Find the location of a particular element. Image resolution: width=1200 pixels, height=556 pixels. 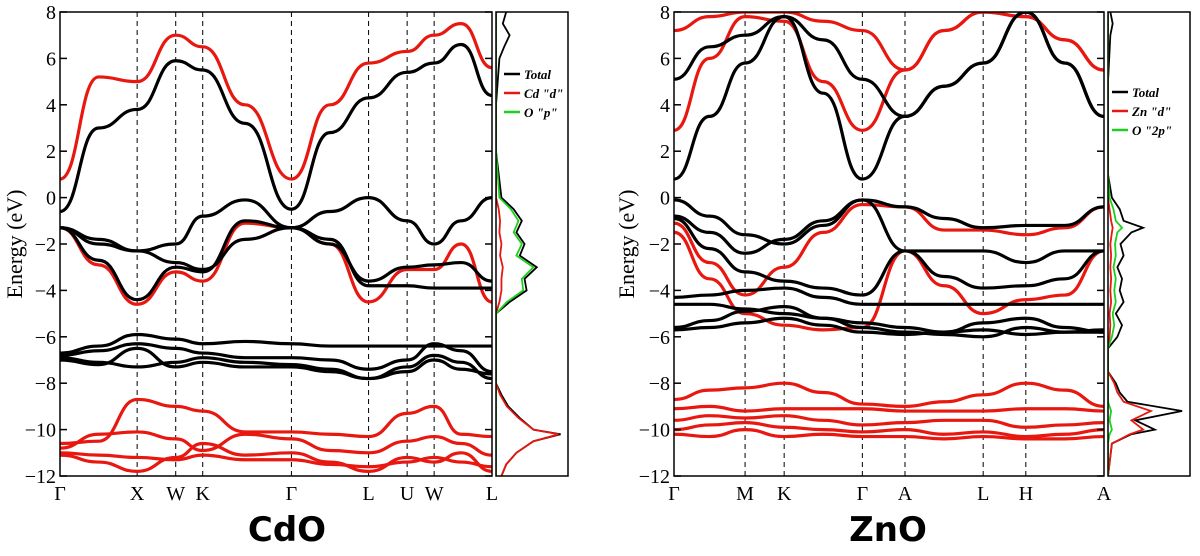

zno-y-tick-label: −8 is located at coordinates (659, 384).